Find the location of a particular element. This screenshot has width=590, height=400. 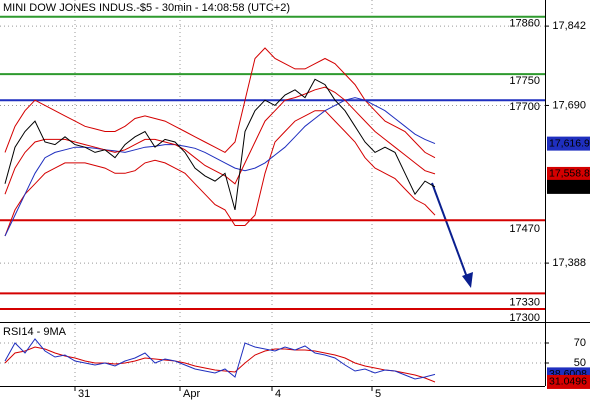

last-value-label: 17,534 is located at coordinates (565, 187).